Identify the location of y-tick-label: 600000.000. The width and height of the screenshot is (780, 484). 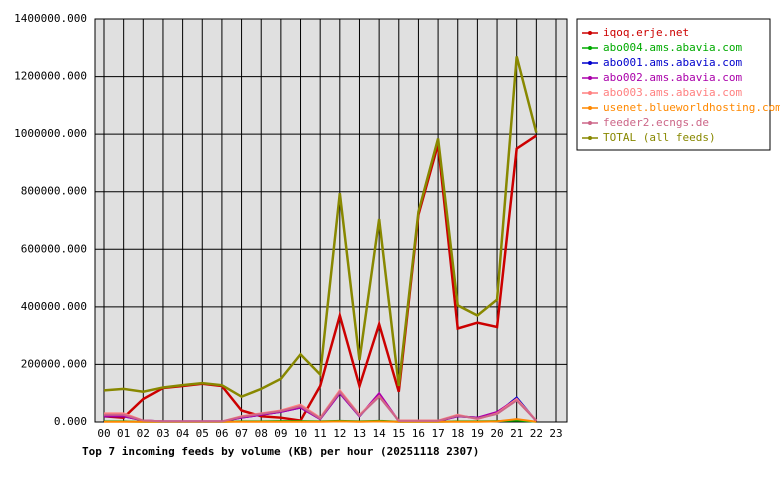
(54, 248).